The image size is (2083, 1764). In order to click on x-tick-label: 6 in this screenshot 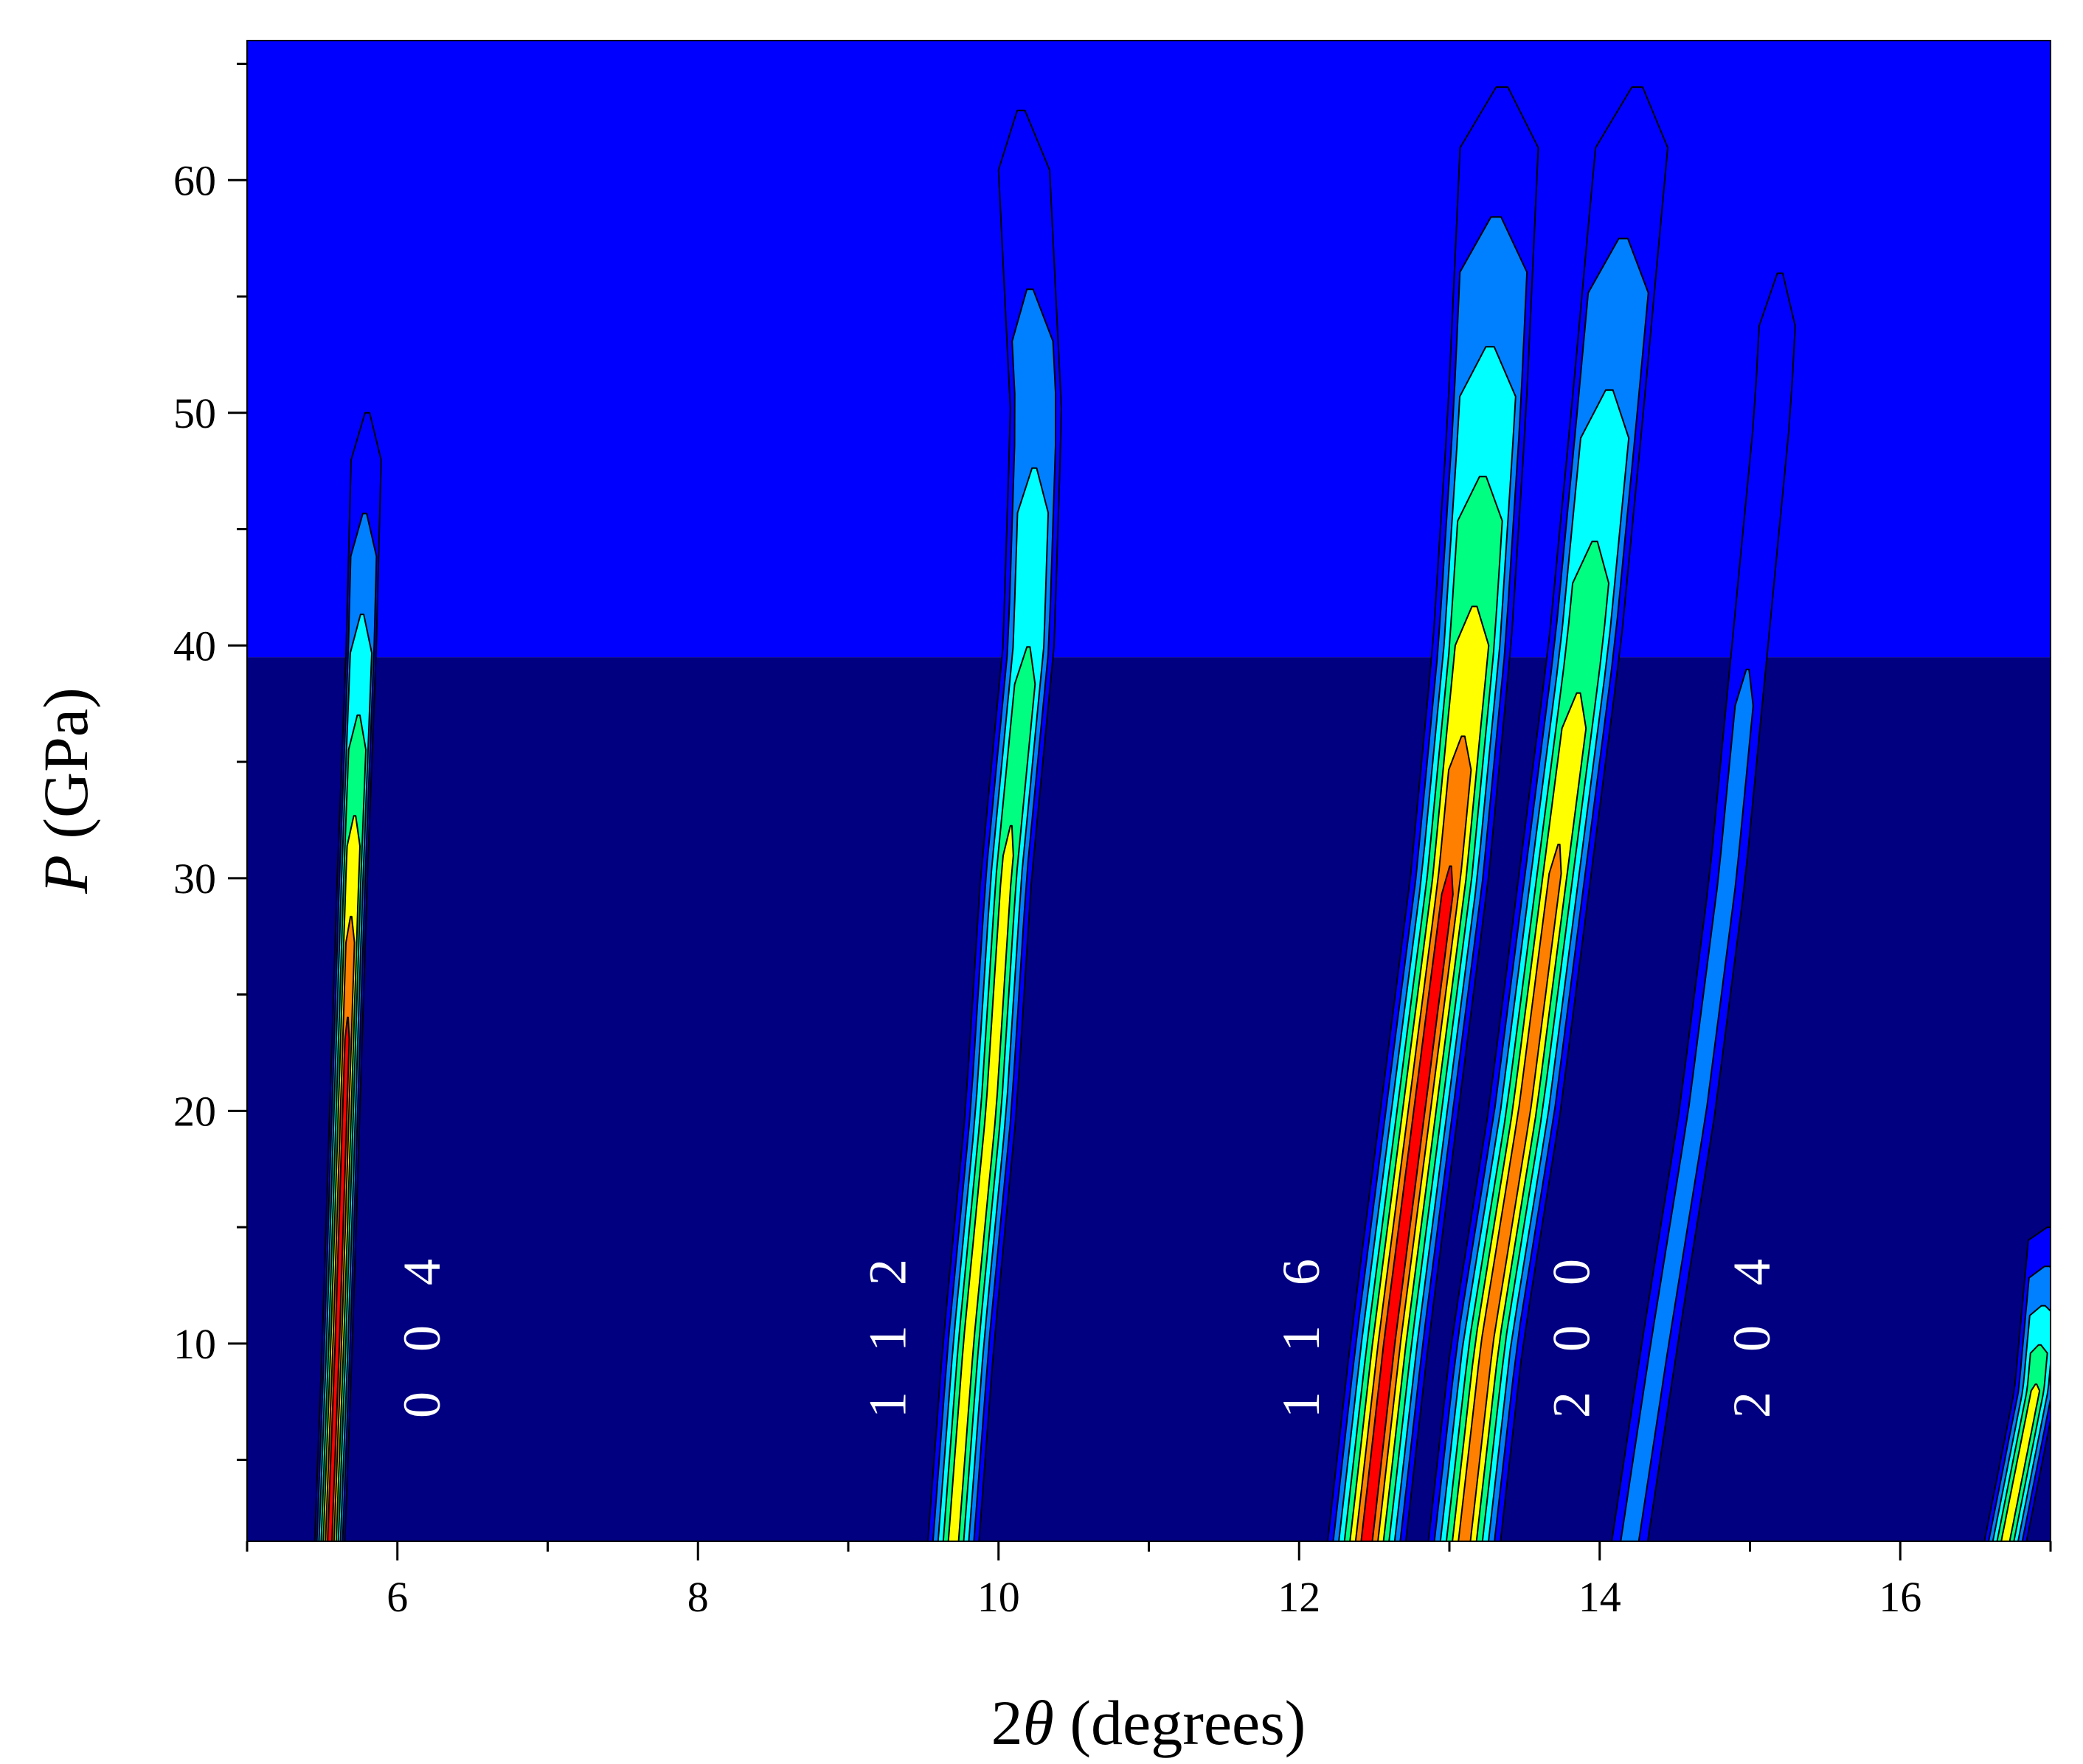, I will do `click(397, 1597)`.